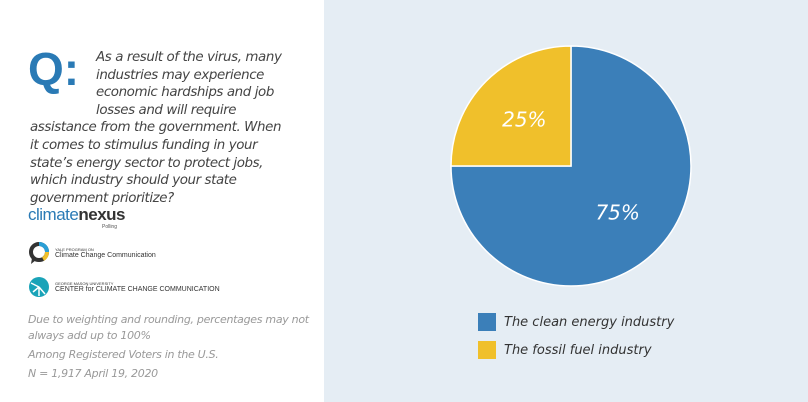 The image size is (808, 402). Describe the element at coordinates (565, 350) in the screenshot. I see `legend-item-fossil: The fossil fuel industry` at that location.